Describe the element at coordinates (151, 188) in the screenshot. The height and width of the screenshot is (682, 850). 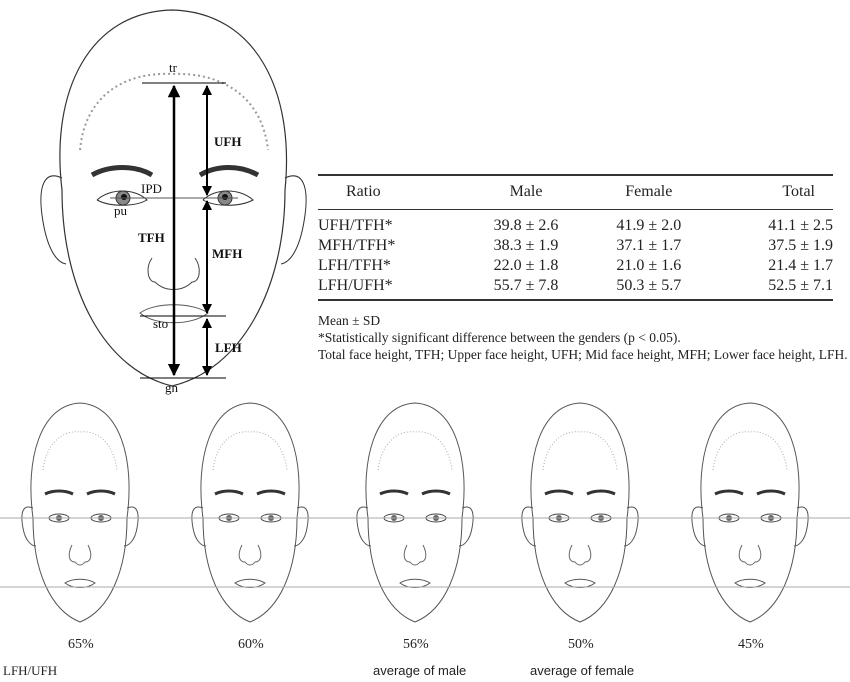
I see `label-ipd: IPD` at that location.